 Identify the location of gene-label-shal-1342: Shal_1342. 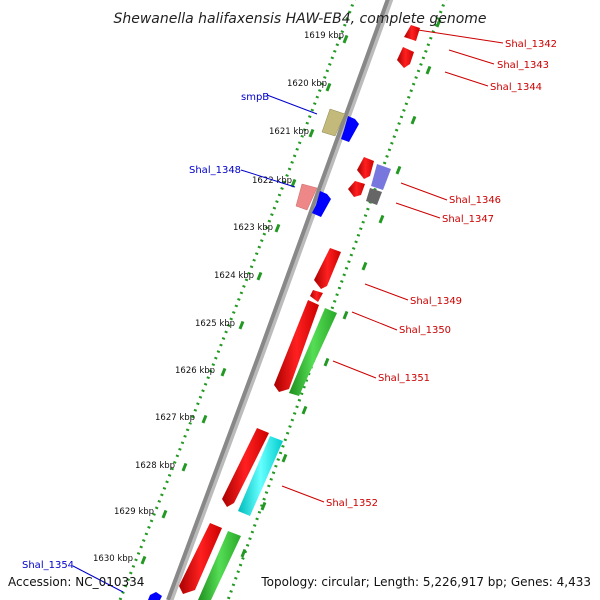
(531, 44).